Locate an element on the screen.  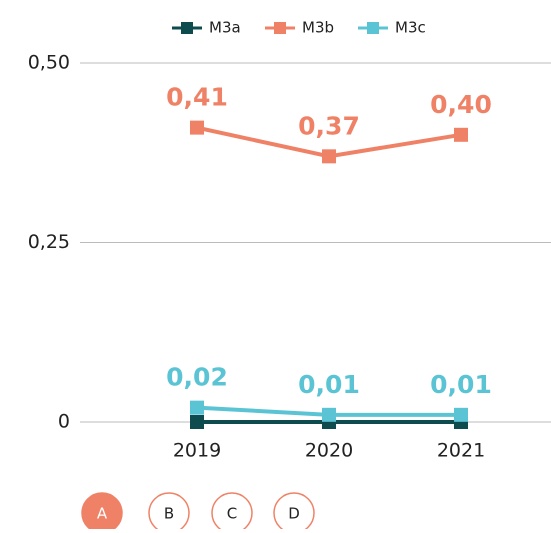
tab-button: B is located at coordinates (169, 512).